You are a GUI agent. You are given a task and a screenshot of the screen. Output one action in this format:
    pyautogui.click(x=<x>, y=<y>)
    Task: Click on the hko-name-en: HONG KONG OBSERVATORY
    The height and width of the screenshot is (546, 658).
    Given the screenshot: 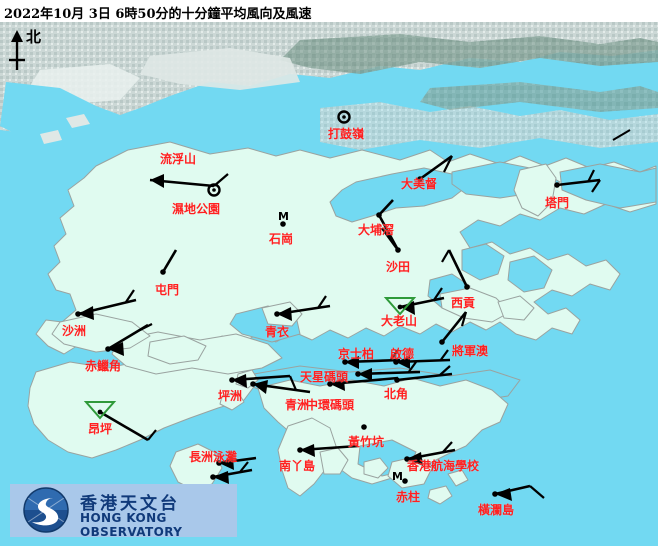 What is the action you would take?
    pyautogui.click(x=131, y=525)
    